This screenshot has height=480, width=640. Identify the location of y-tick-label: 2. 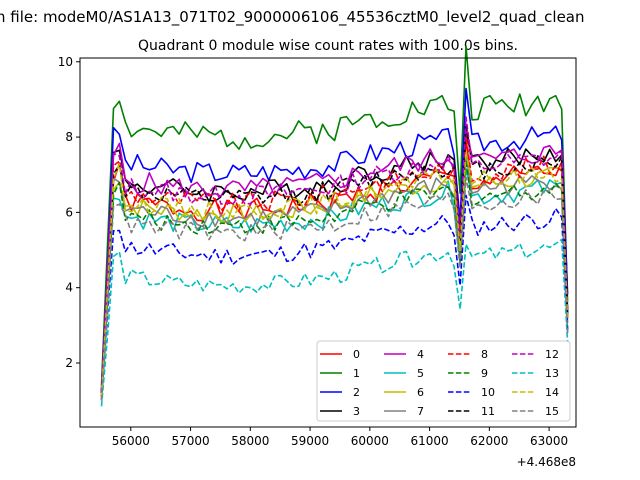
(69, 363).